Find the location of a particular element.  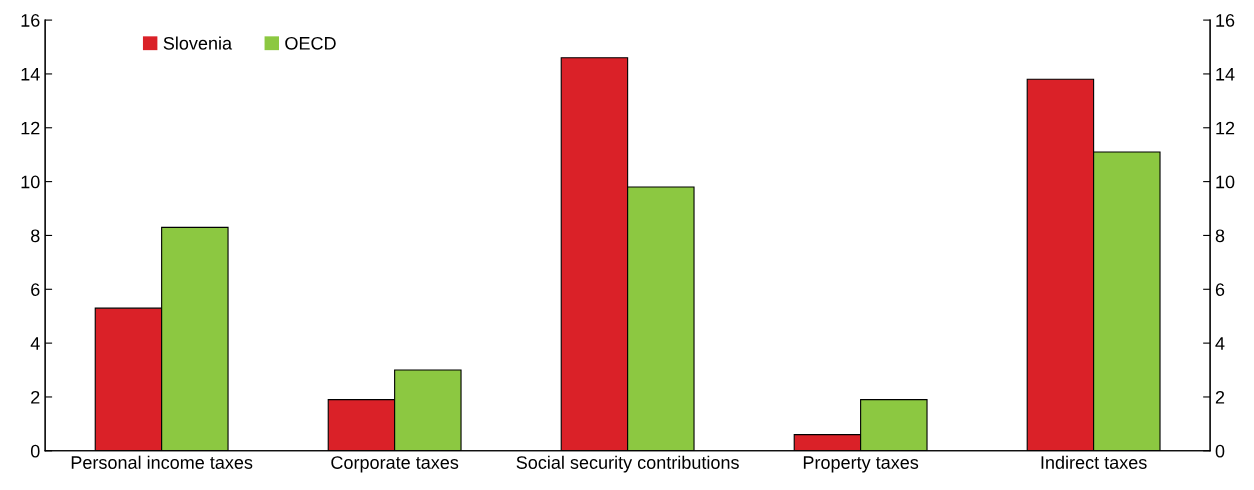

x-tick-label: Property taxes is located at coordinates (861, 464).